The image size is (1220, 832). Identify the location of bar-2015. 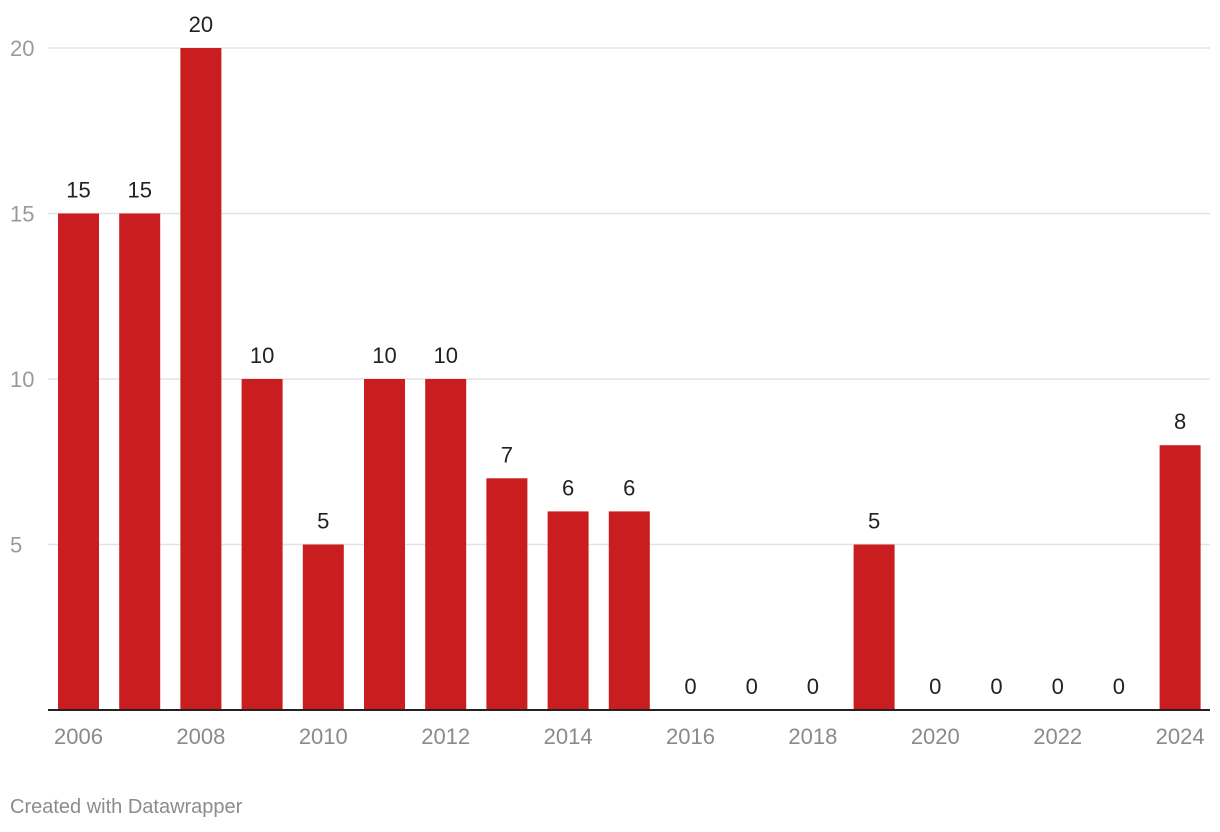
(629, 610).